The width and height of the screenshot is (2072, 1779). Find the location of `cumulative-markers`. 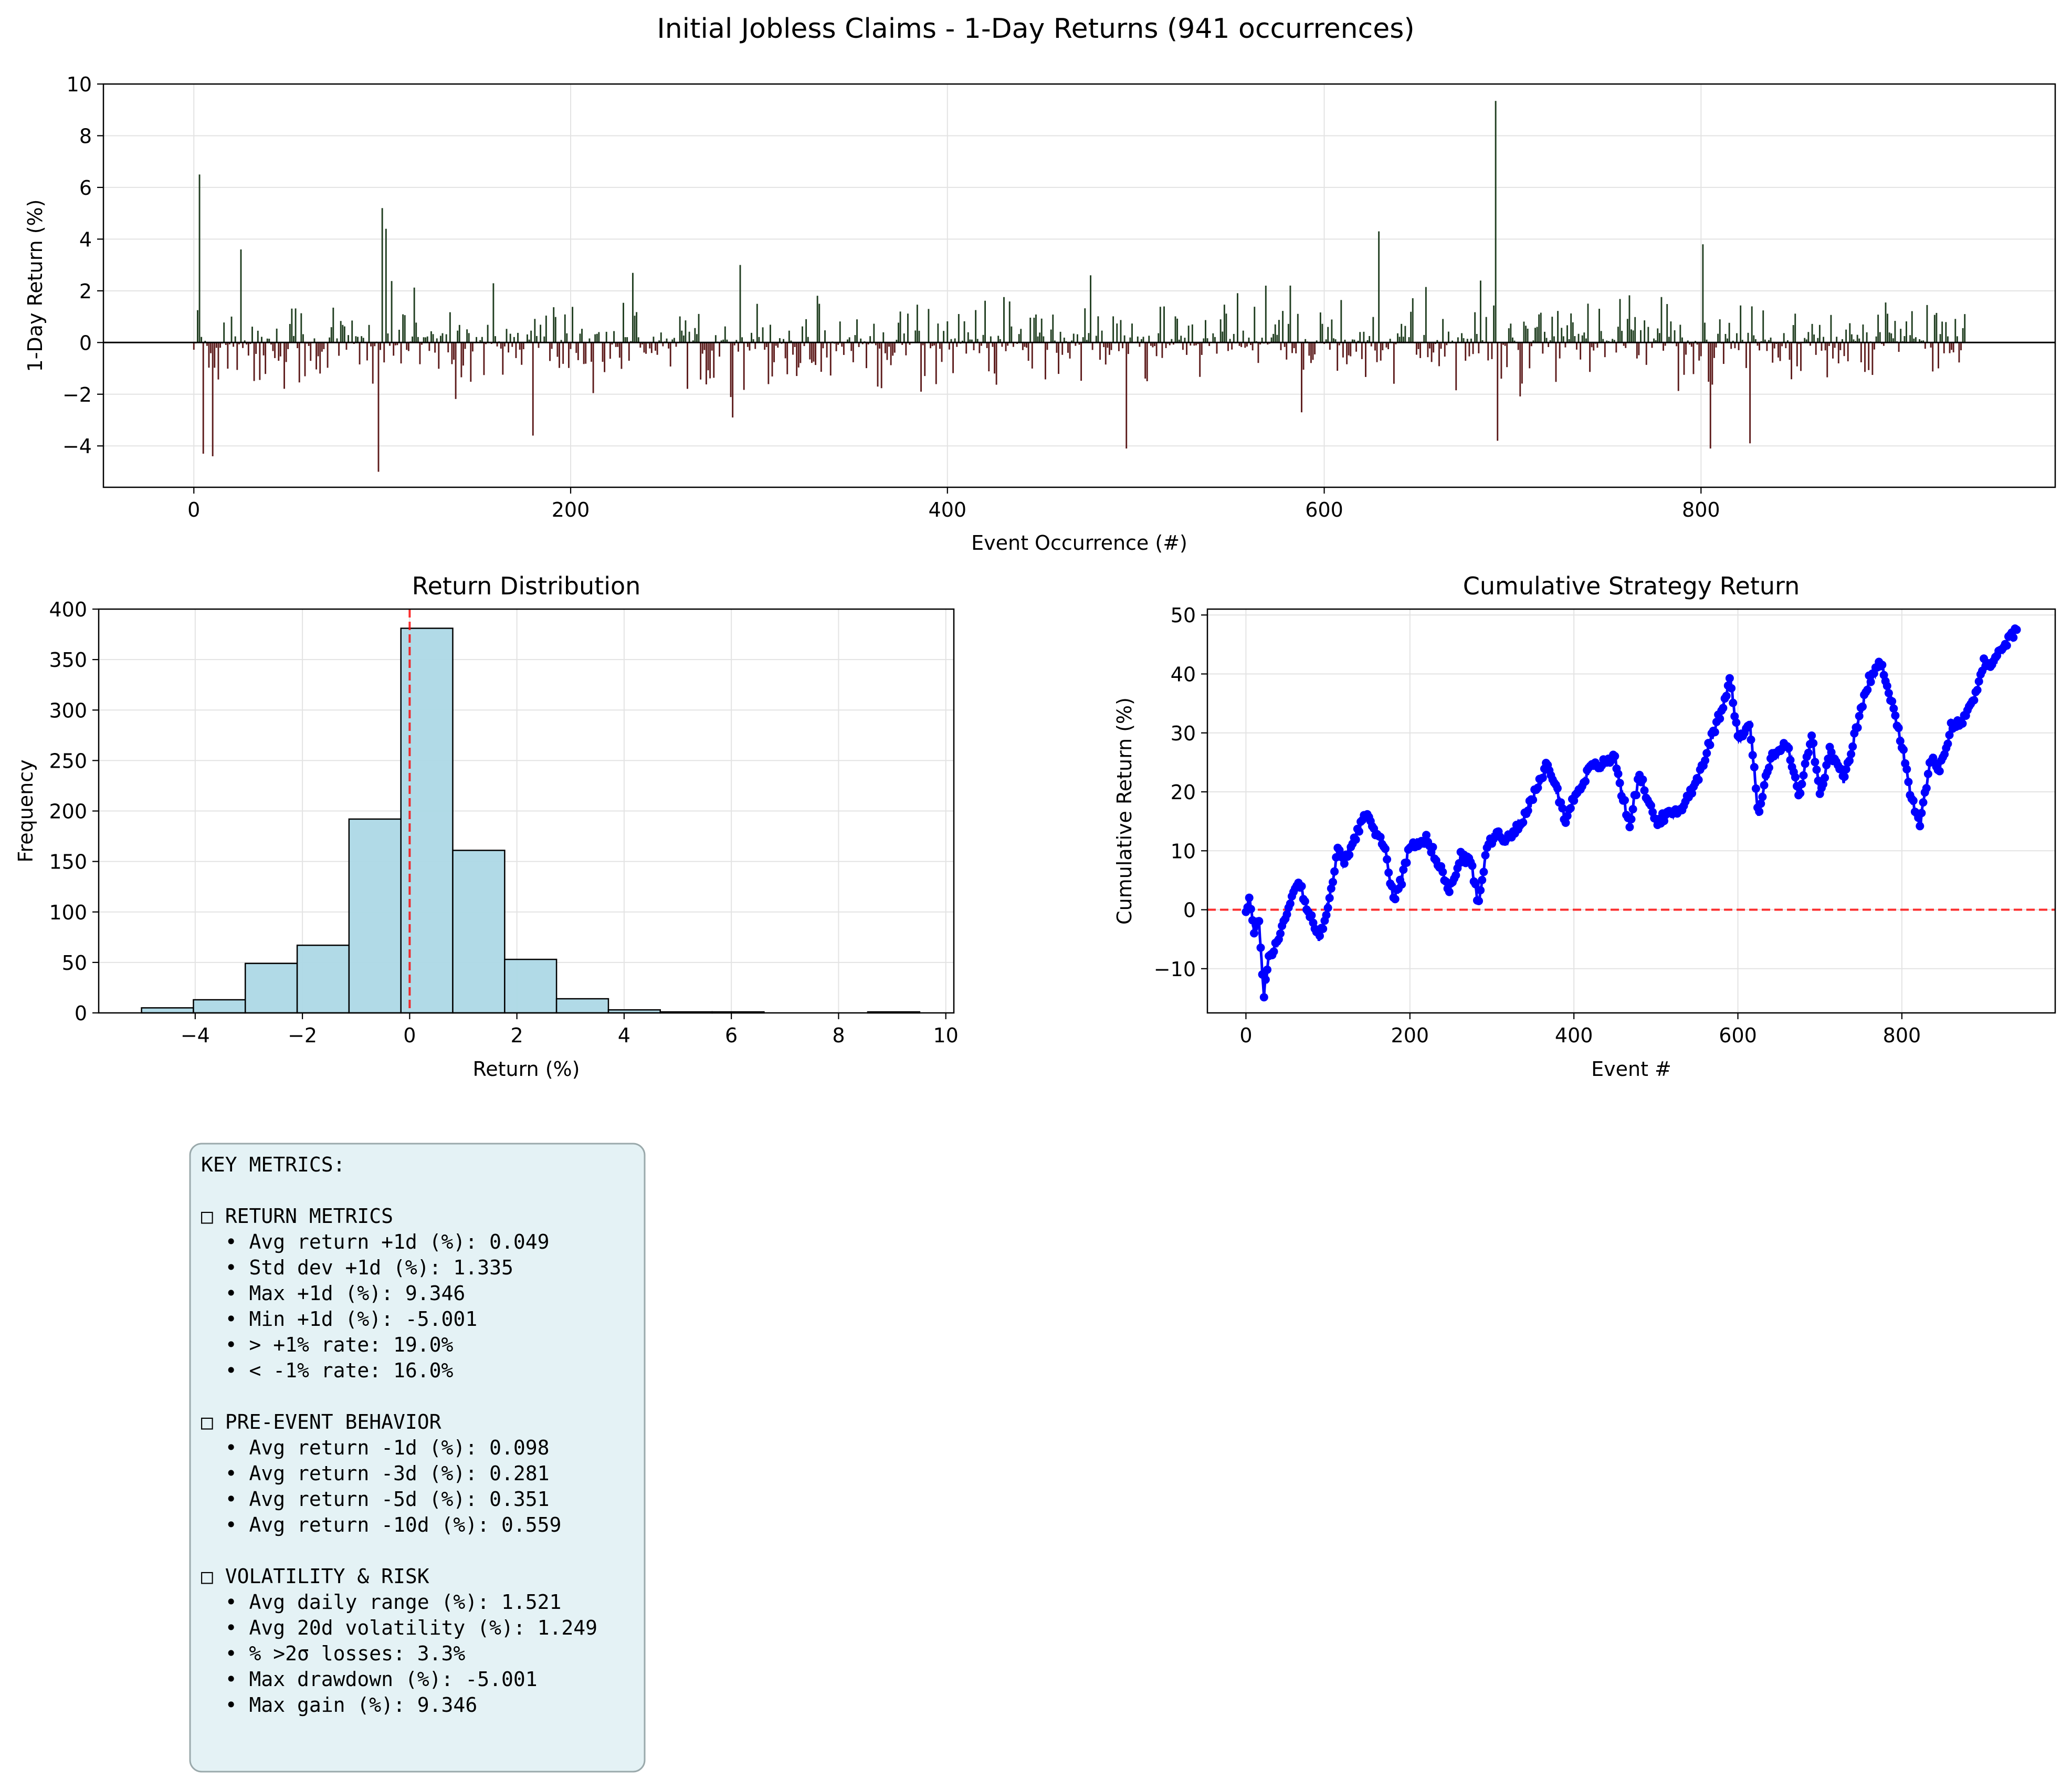

cumulative-markers is located at coordinates (1631, 813).